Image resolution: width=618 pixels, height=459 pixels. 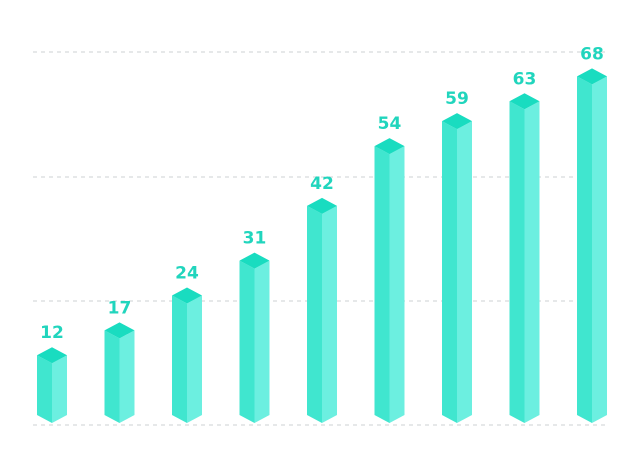 I want to click on bar-value-label: 54, so click(x=390, y=124).